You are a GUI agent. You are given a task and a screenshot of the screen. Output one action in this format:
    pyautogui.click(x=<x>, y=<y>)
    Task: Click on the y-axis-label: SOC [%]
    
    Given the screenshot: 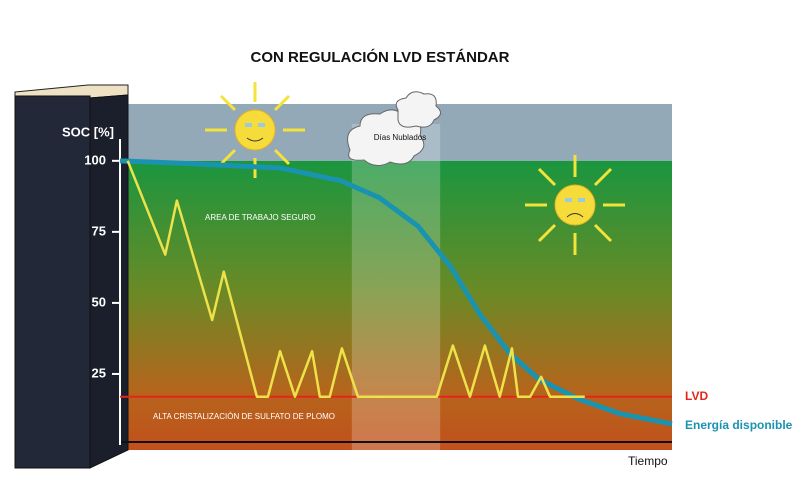 What is the action you would take?
    pyautogui.click(x=88, y=131)
    